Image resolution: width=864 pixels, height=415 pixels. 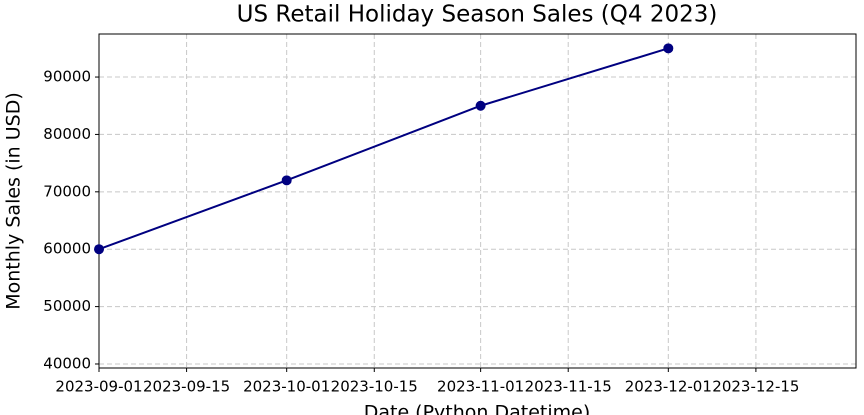 I want to click on y-tick-label: 50000, so click(x=67, y=306).